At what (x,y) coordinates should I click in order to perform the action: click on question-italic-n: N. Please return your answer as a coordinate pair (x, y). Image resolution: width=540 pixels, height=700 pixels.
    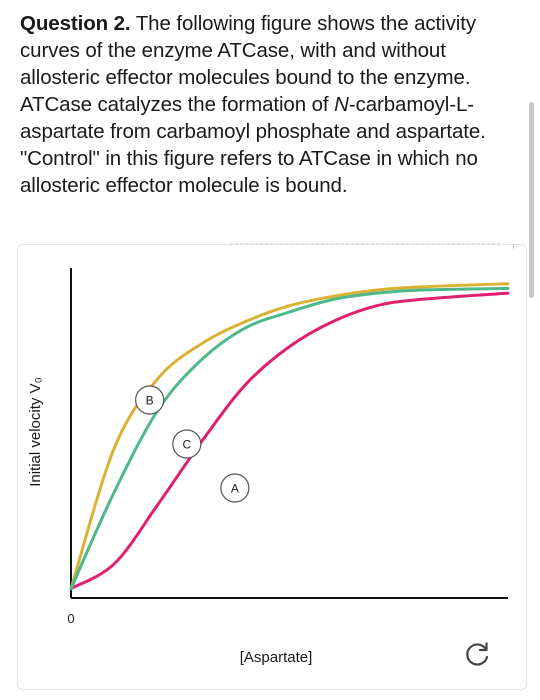
    Looking at the image, I should click on (341, 104).